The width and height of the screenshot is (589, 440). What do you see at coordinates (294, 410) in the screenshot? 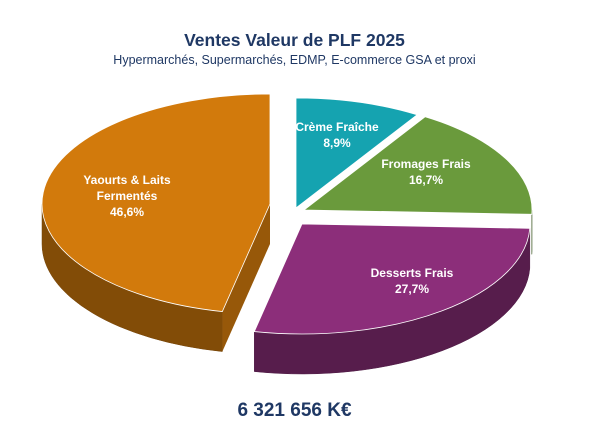
I see `total-sales-value: 6 321 656 K€` at bounding box center [294, 410].